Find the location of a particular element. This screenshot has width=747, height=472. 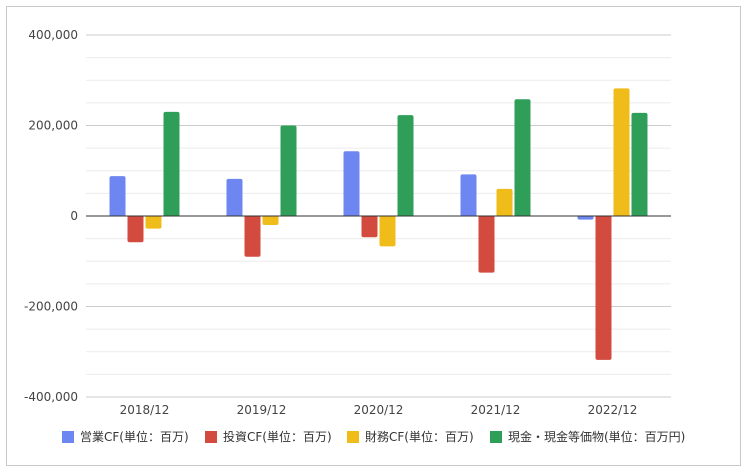

bar-4-2020/12 is located at coordinates (405, 165).